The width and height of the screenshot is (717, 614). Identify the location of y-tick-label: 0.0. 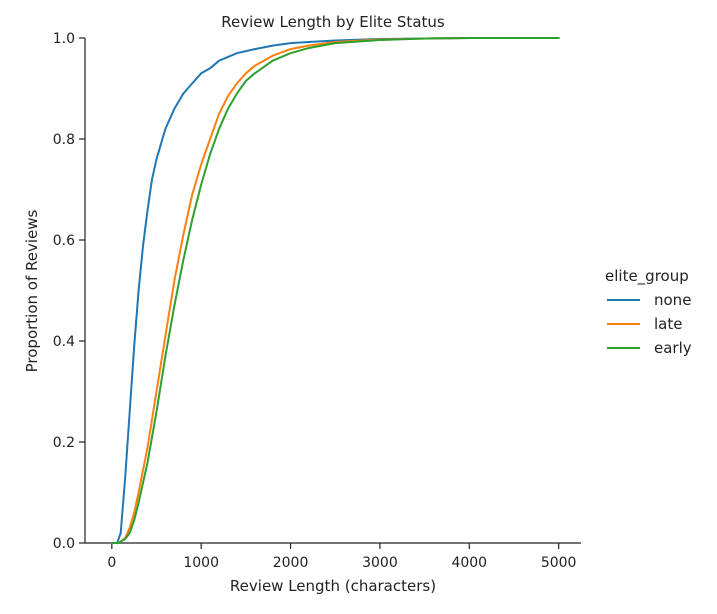
(64, 544).